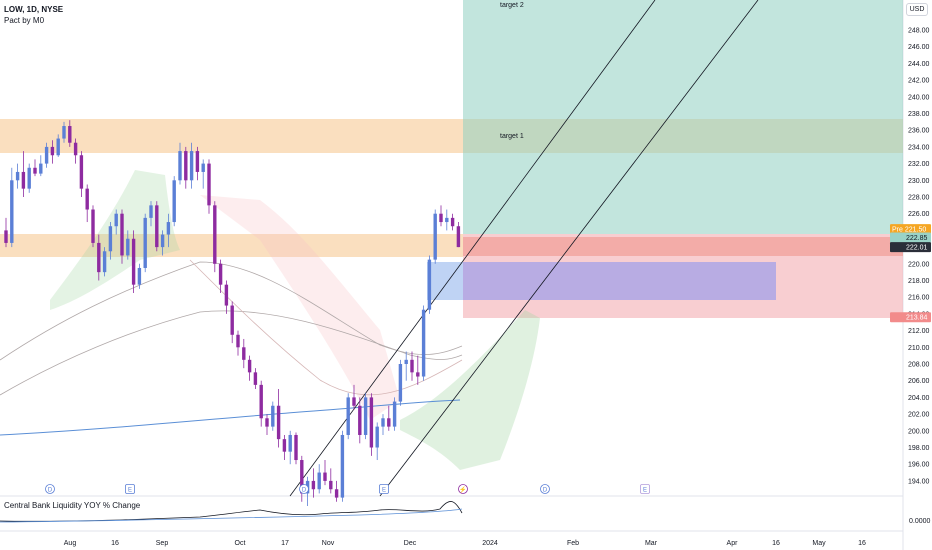  What do you see at coordinates (162, 543) in the screenshot?
I see `time-tick-label: Sep` at bounding box center [162, 543].